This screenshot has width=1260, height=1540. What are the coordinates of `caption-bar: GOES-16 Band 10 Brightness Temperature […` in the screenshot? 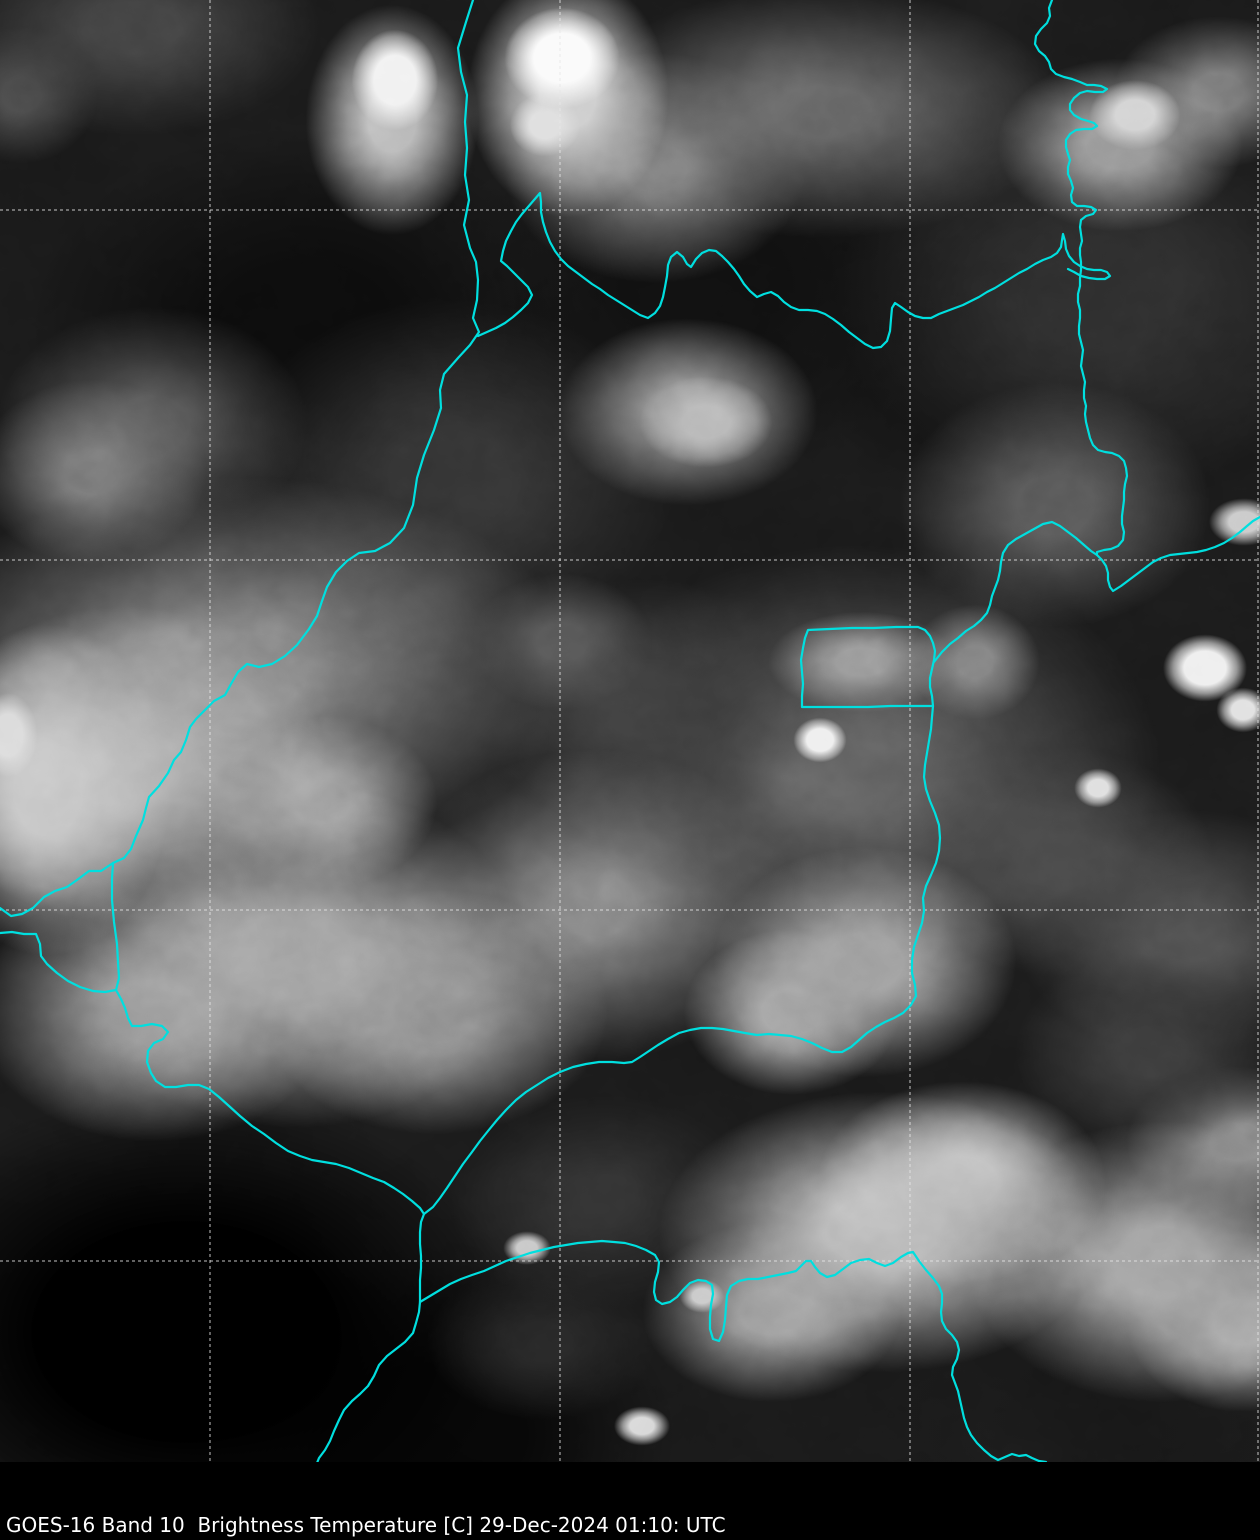 It's located at (630, 1501).